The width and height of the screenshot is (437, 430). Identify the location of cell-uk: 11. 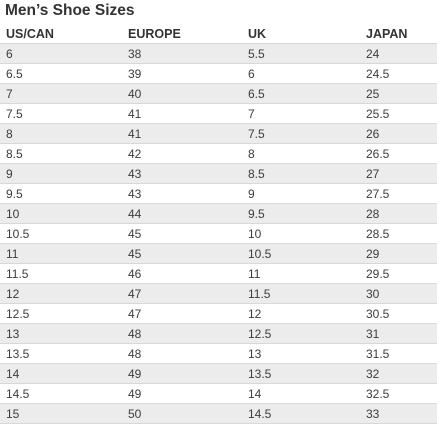
(301, 273).